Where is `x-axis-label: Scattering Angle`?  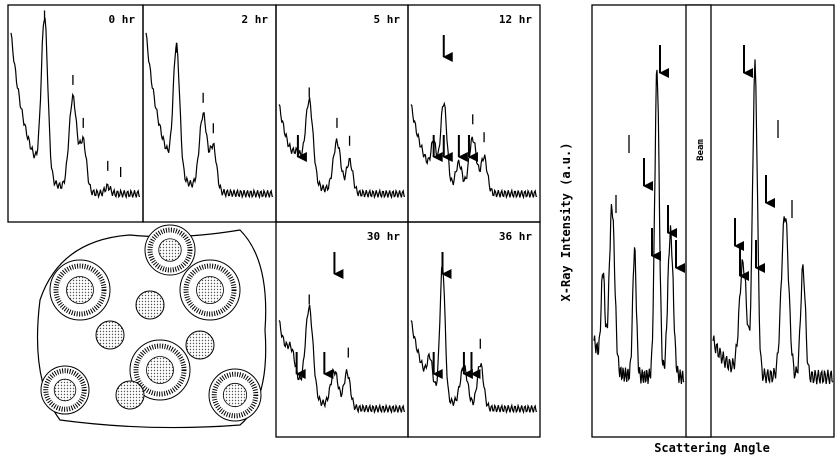
x-axis-label: Scattering Angle is located at coordinates (712, 448).